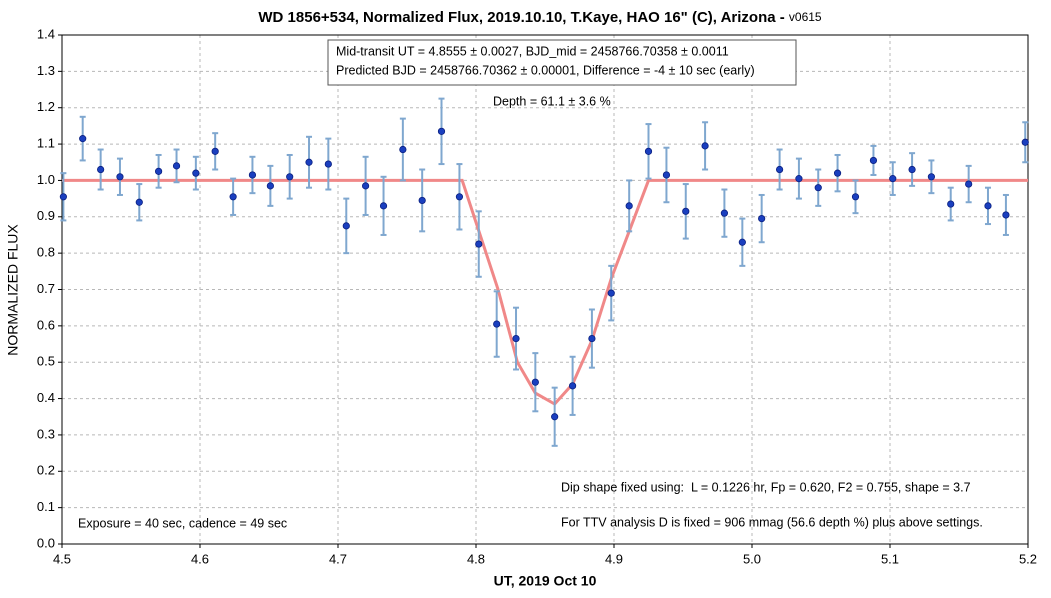 This screenshot has width=1051, height=598. I want to click on y-tick-label: 0.9, so click(46, 215).